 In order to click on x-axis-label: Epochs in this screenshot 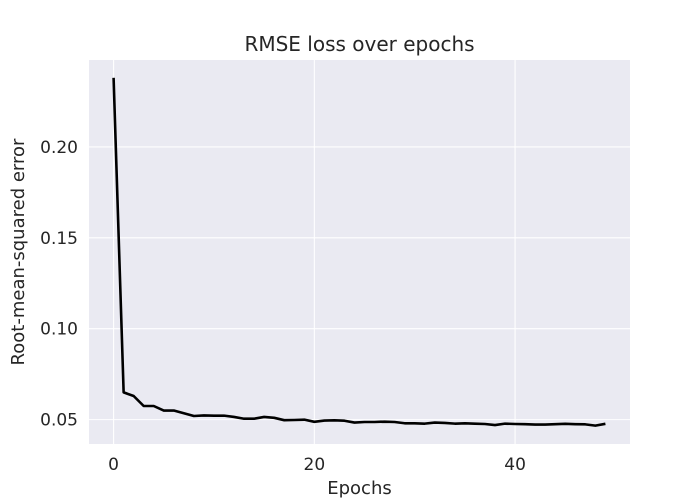, I will do `click(359, 488)`.